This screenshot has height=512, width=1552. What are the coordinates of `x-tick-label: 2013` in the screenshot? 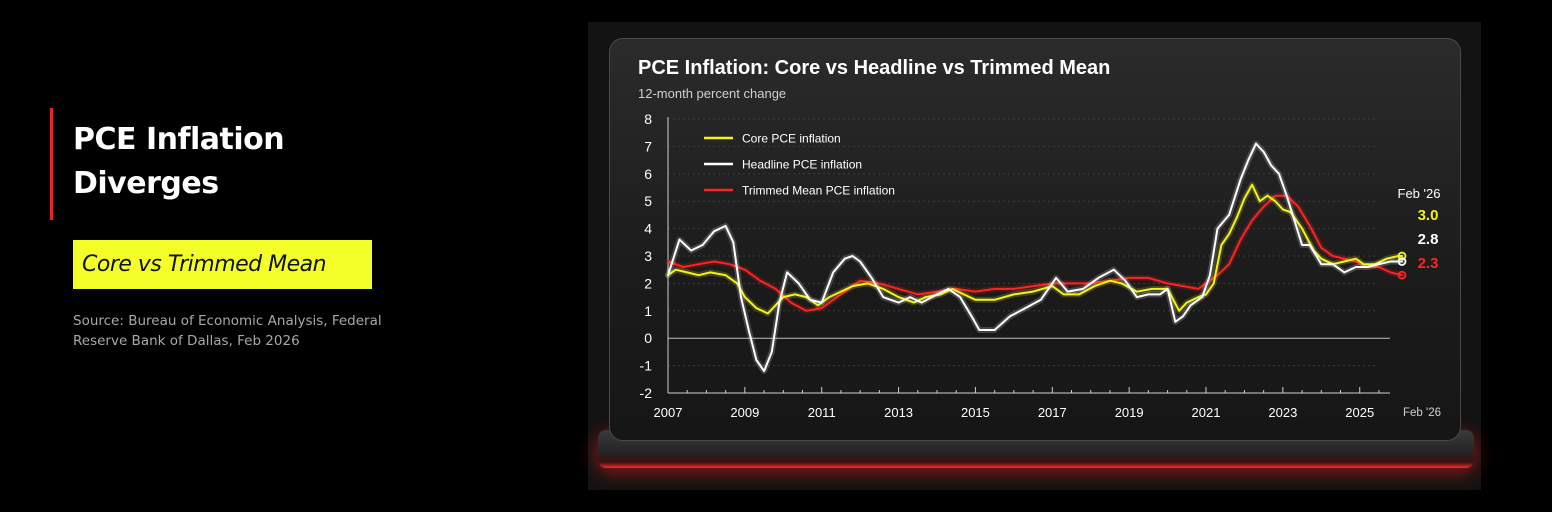 It's located at (898, 412).